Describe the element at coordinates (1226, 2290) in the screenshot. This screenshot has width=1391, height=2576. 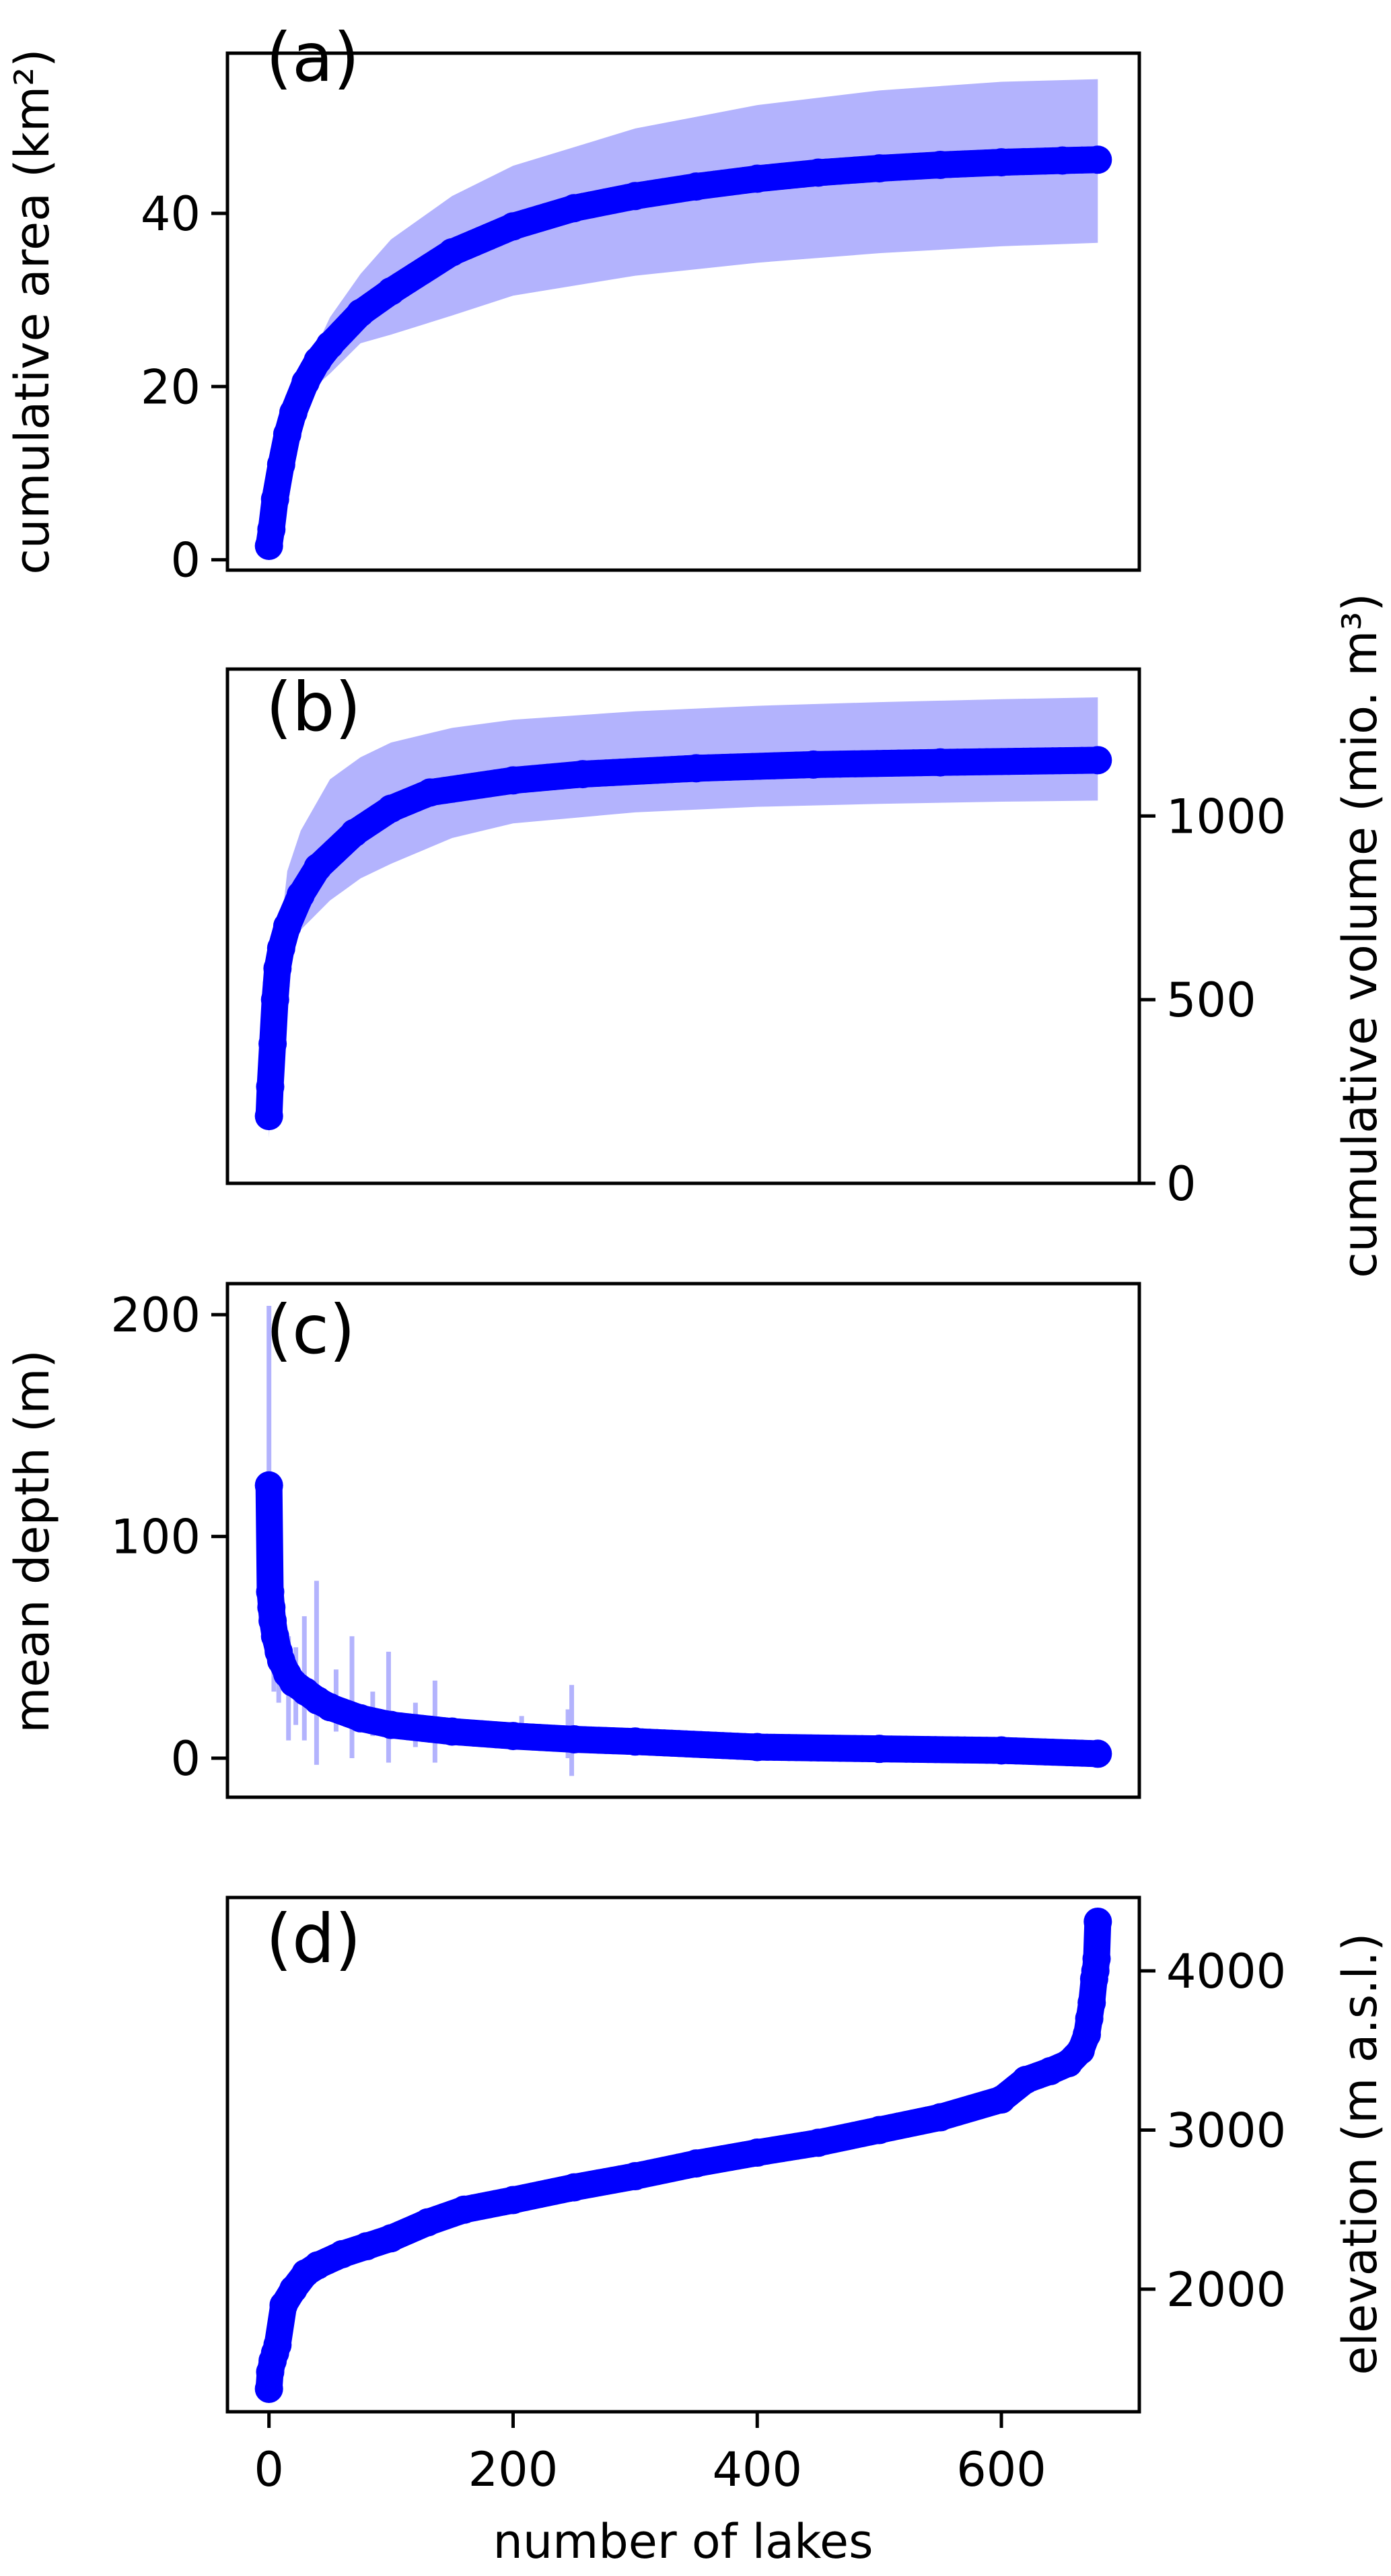
I see `y-tick-label: 2000` at that location.